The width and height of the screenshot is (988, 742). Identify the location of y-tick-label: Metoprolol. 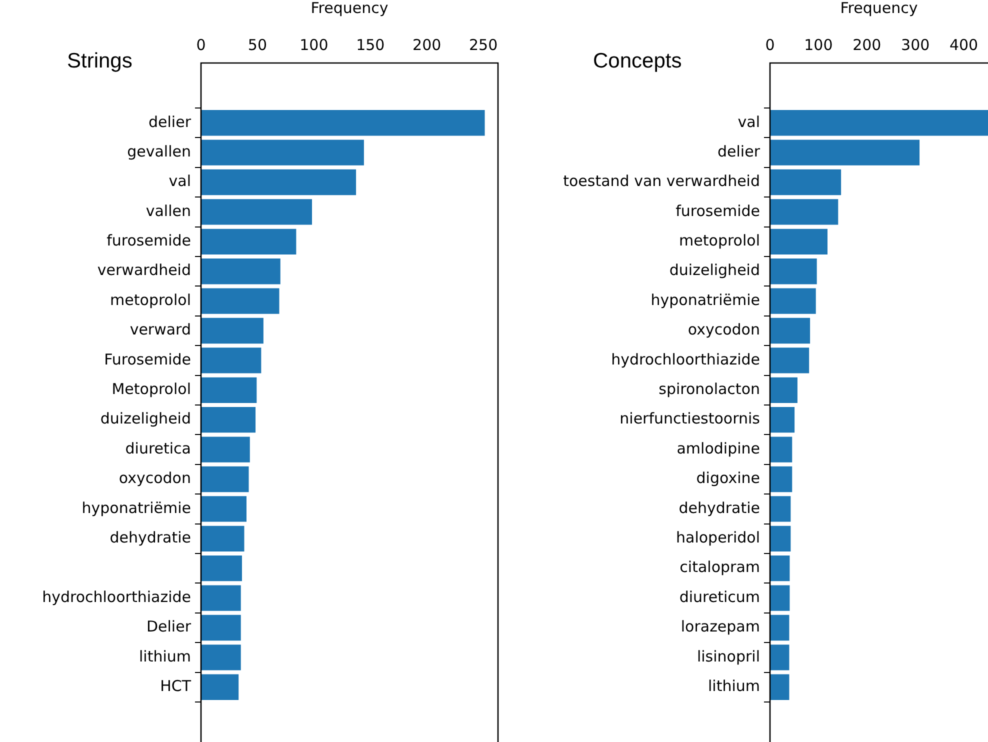
(151, 389).